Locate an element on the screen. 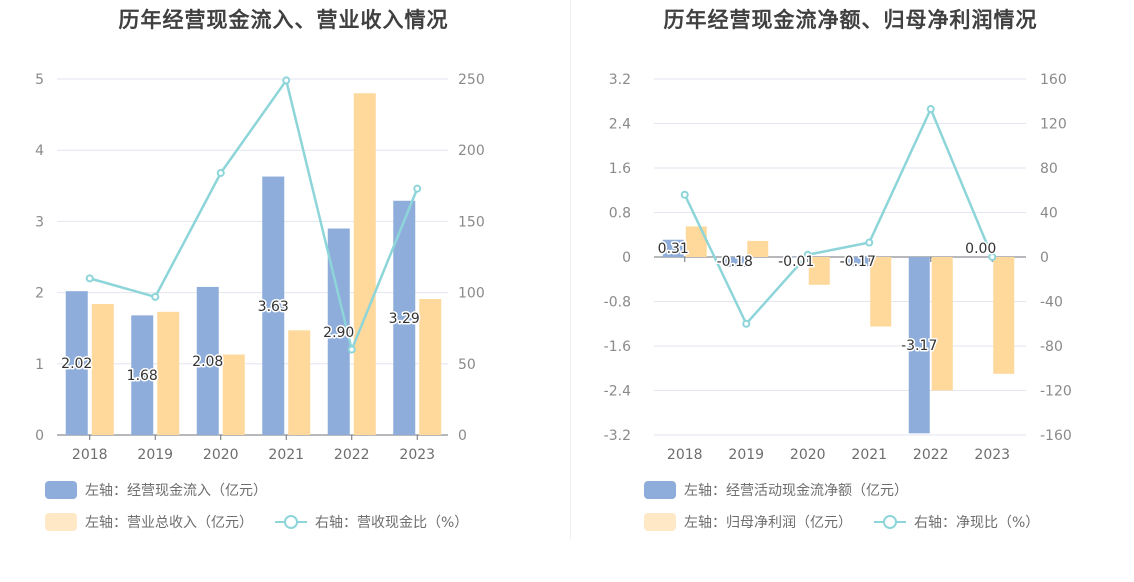 This screenshot has width=1134, height=582. panel-divider is located at coordinates (570, 270).